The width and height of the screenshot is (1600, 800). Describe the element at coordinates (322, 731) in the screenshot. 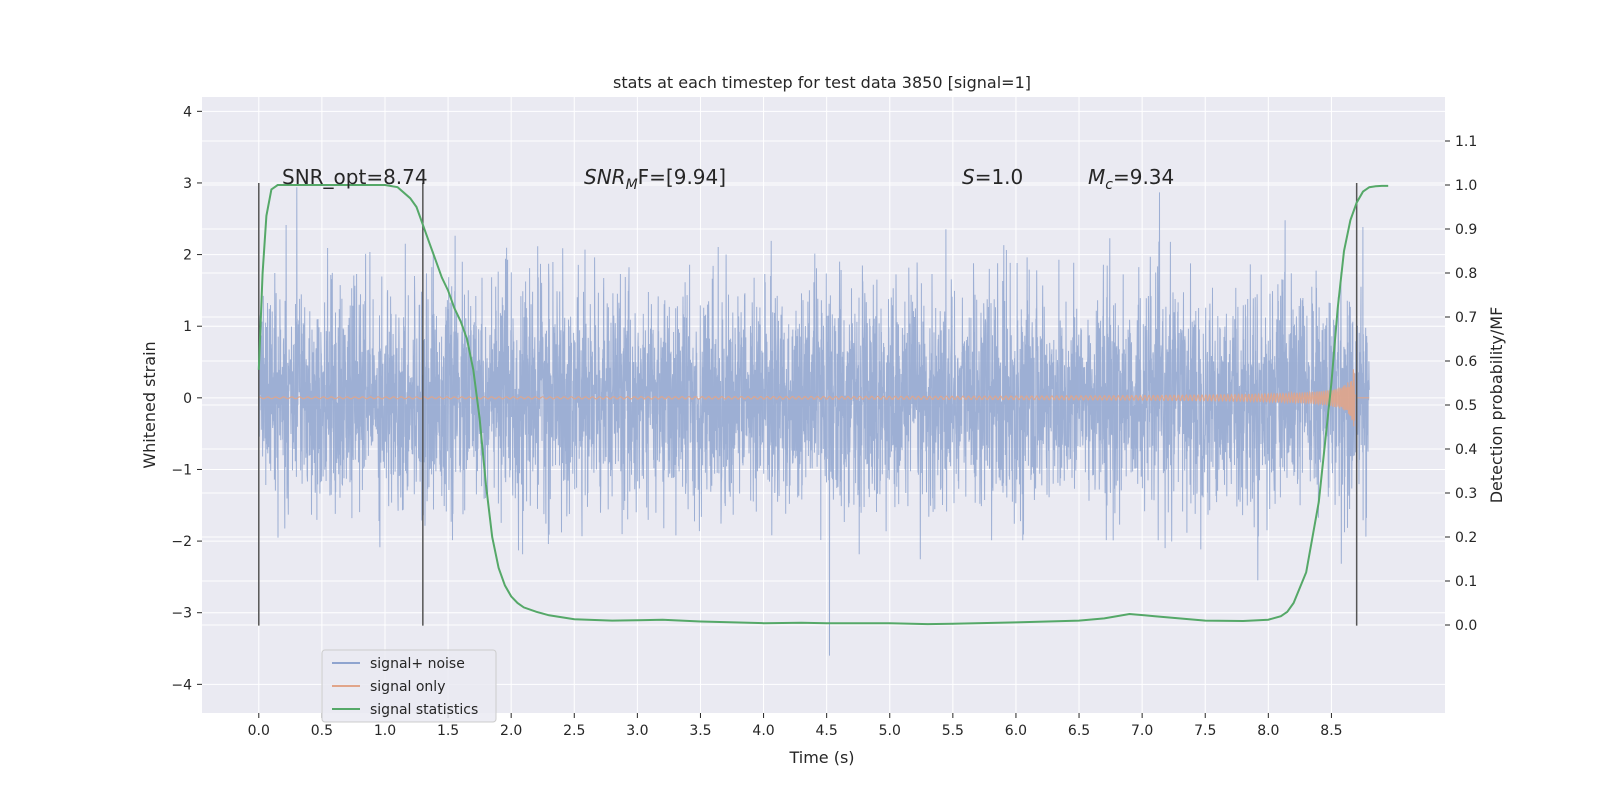

I see `x-tick-label: 0.5` at that location.